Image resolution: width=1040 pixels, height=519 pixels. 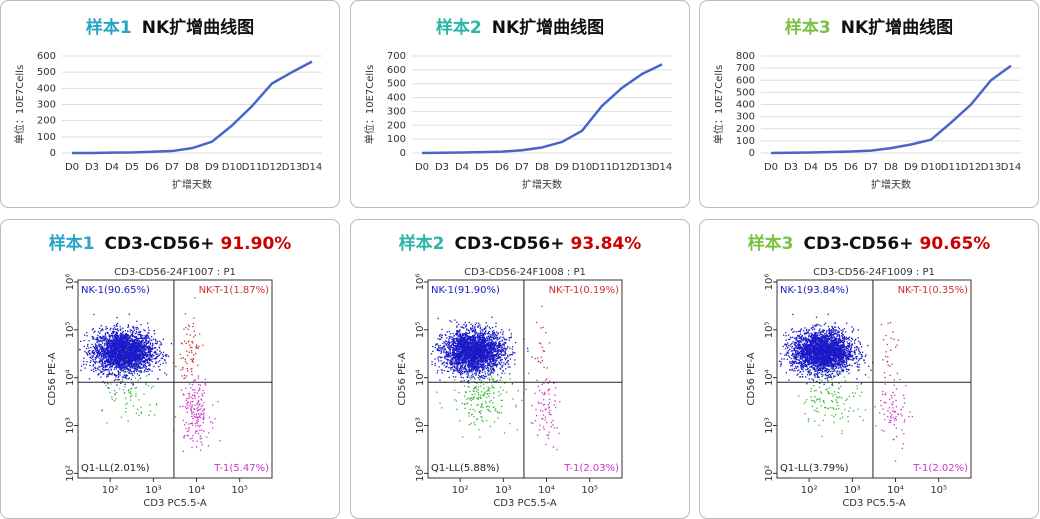 What do you see at coordinates (955, 244) in the screenshot?
I see `percentage: 90.65%` at bounding box center [955, 244].